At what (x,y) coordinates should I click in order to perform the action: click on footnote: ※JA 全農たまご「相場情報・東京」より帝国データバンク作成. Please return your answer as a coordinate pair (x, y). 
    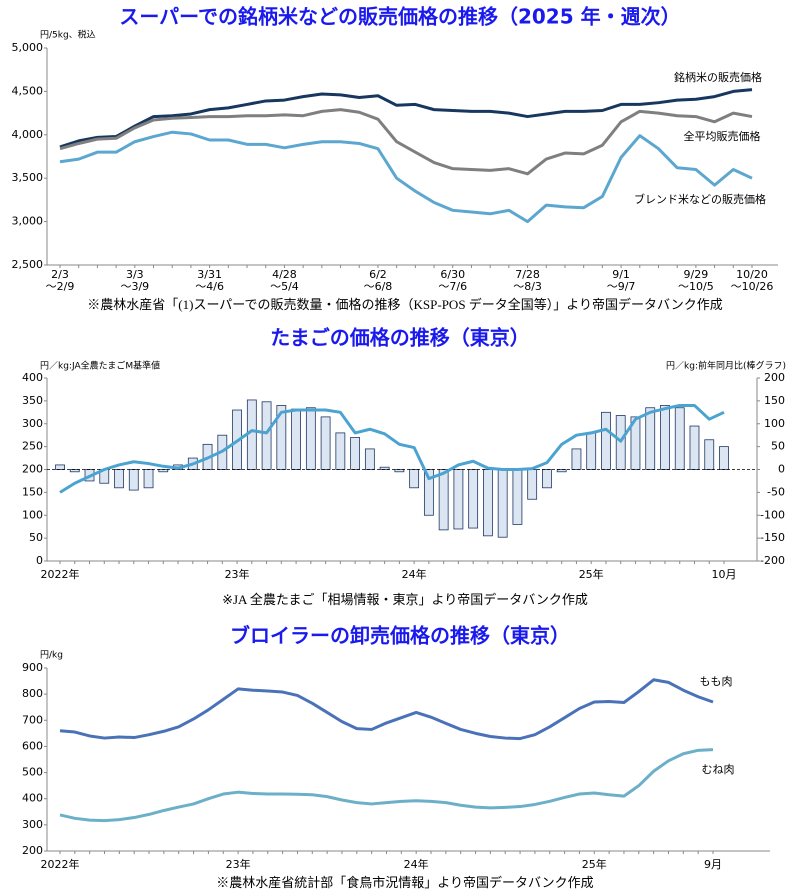
    Looking at the image, I should click on (405, 599).